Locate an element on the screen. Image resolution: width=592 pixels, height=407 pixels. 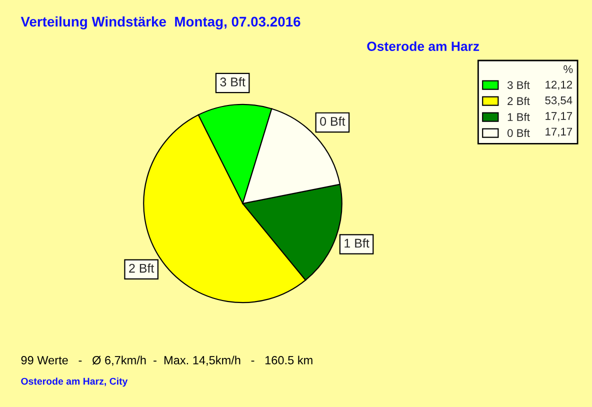
slice-label: 0 Bft is located at coordinates (333, 121).